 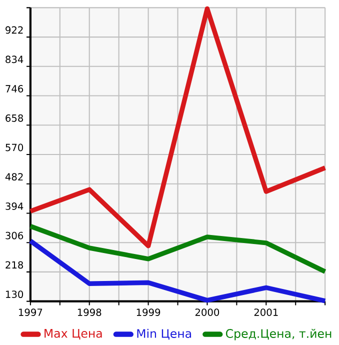 I want to click on y-tick-label: 658, so click(x=15, y=118).